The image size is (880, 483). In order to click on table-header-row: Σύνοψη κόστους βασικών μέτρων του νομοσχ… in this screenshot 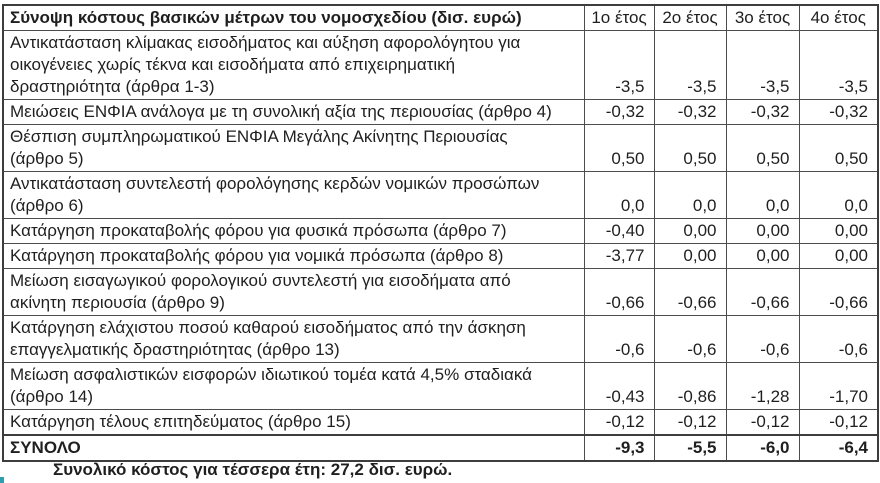, I will do `click(440, 17)`.